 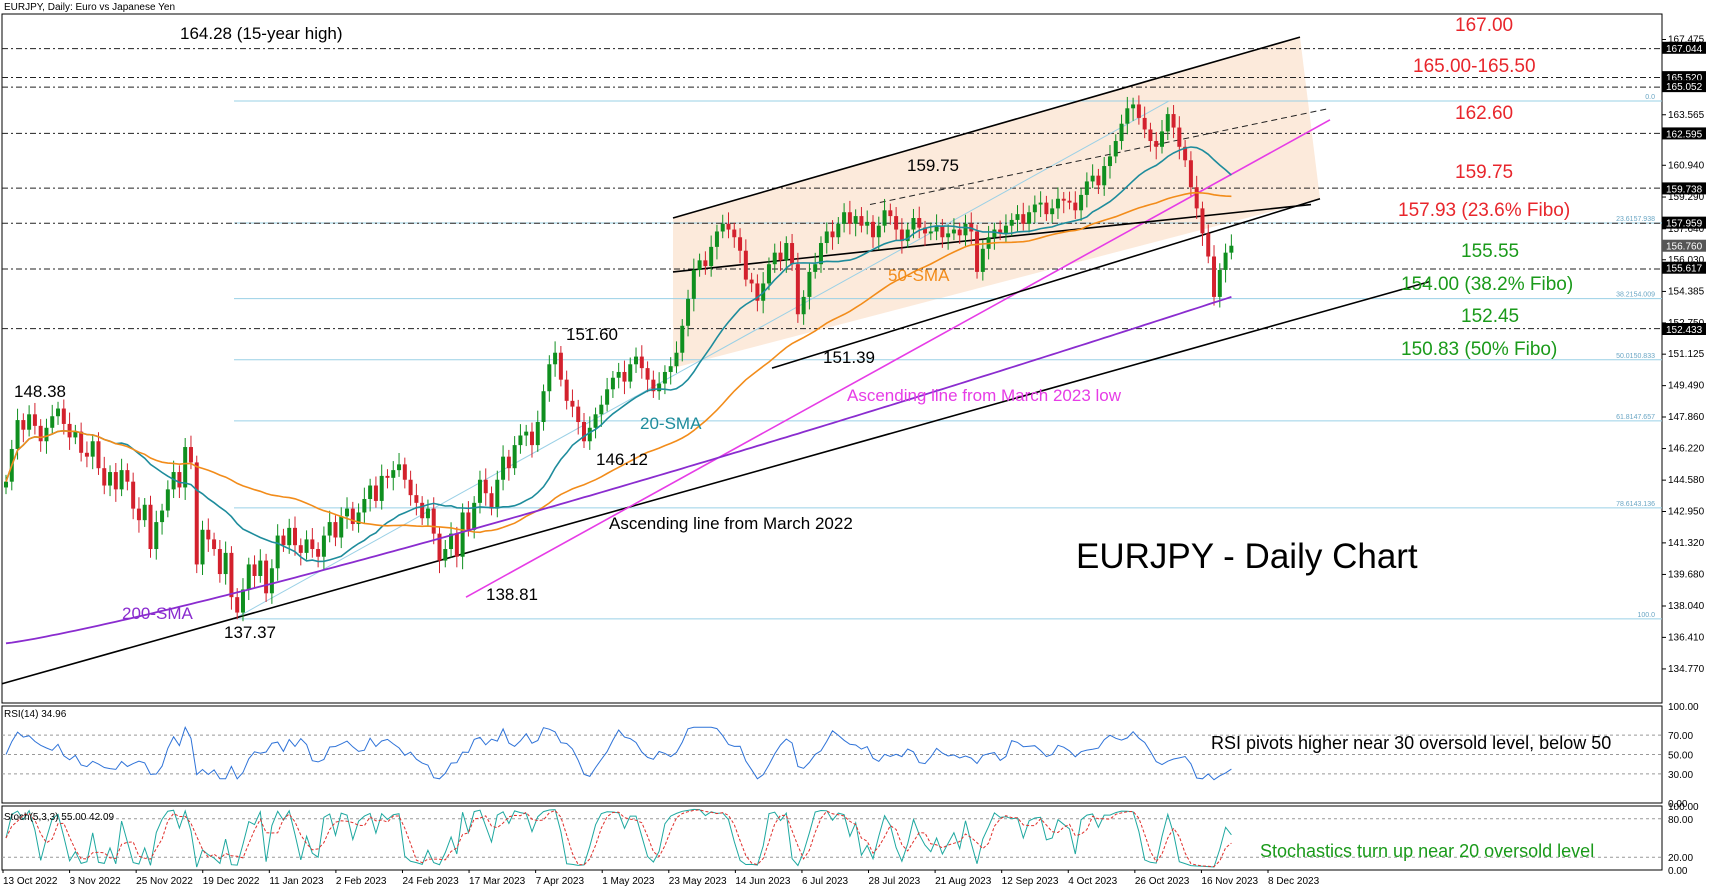 I want to click on rsi-line, so click(x=618, y=753).